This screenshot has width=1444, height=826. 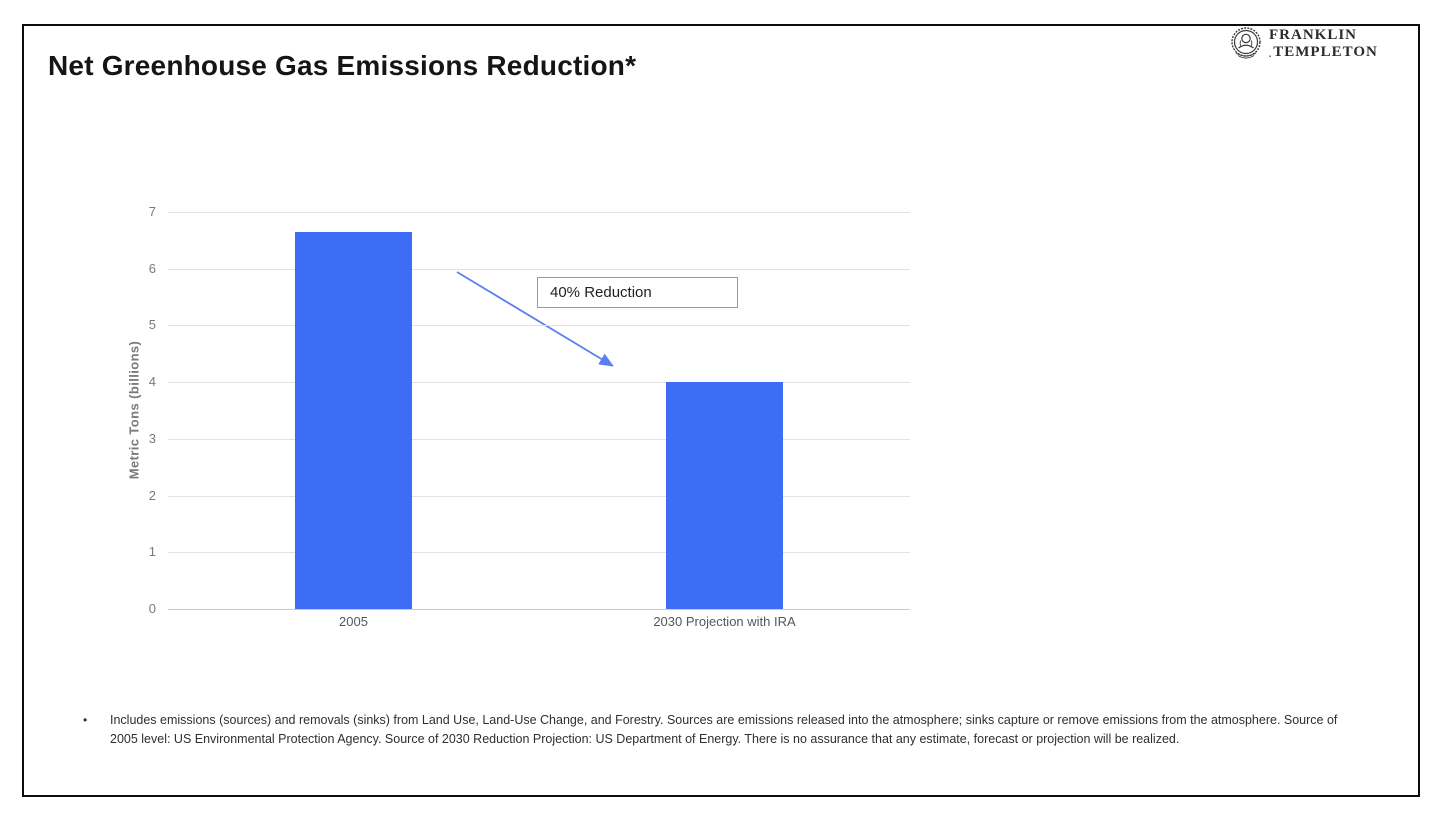 What do you see at coordinates (152, 495) in the screenshot?
I see `y-tick-label-2: 2` at bounding box center [152, 495].